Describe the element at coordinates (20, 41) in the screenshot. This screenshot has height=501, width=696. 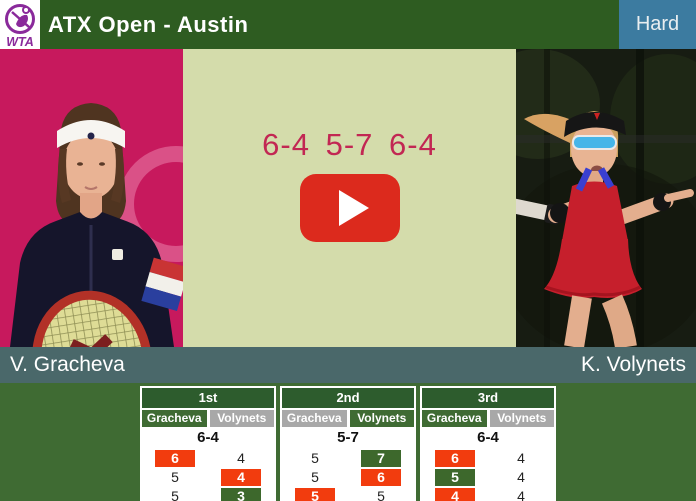
I see `svg-text: WTA` at that location.